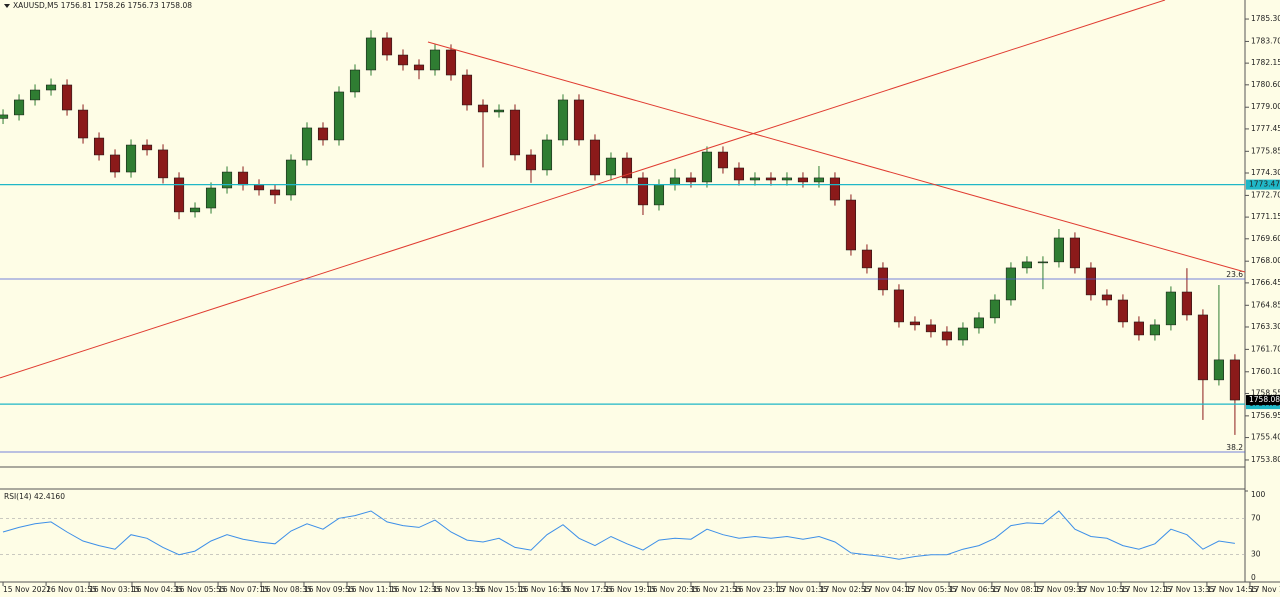 This screenshot has width=1280, height=597. I want to click on y-tick-label: 1771.15, so click(1265, 216).